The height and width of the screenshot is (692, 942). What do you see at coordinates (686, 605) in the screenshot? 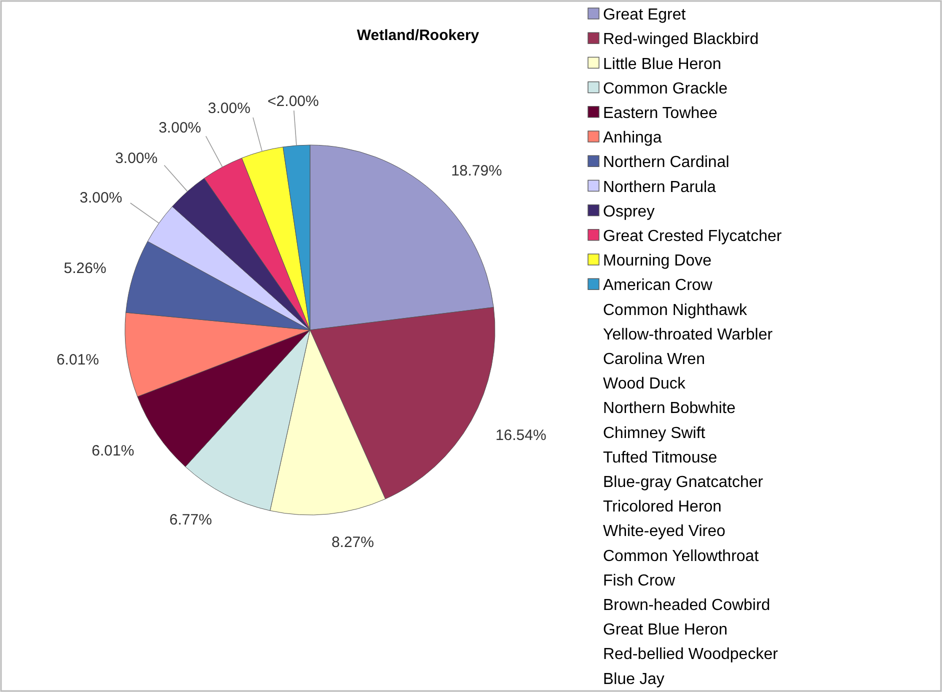
I see `category-label: Brown-headed Cowbird` at bounding box center [686, 605].